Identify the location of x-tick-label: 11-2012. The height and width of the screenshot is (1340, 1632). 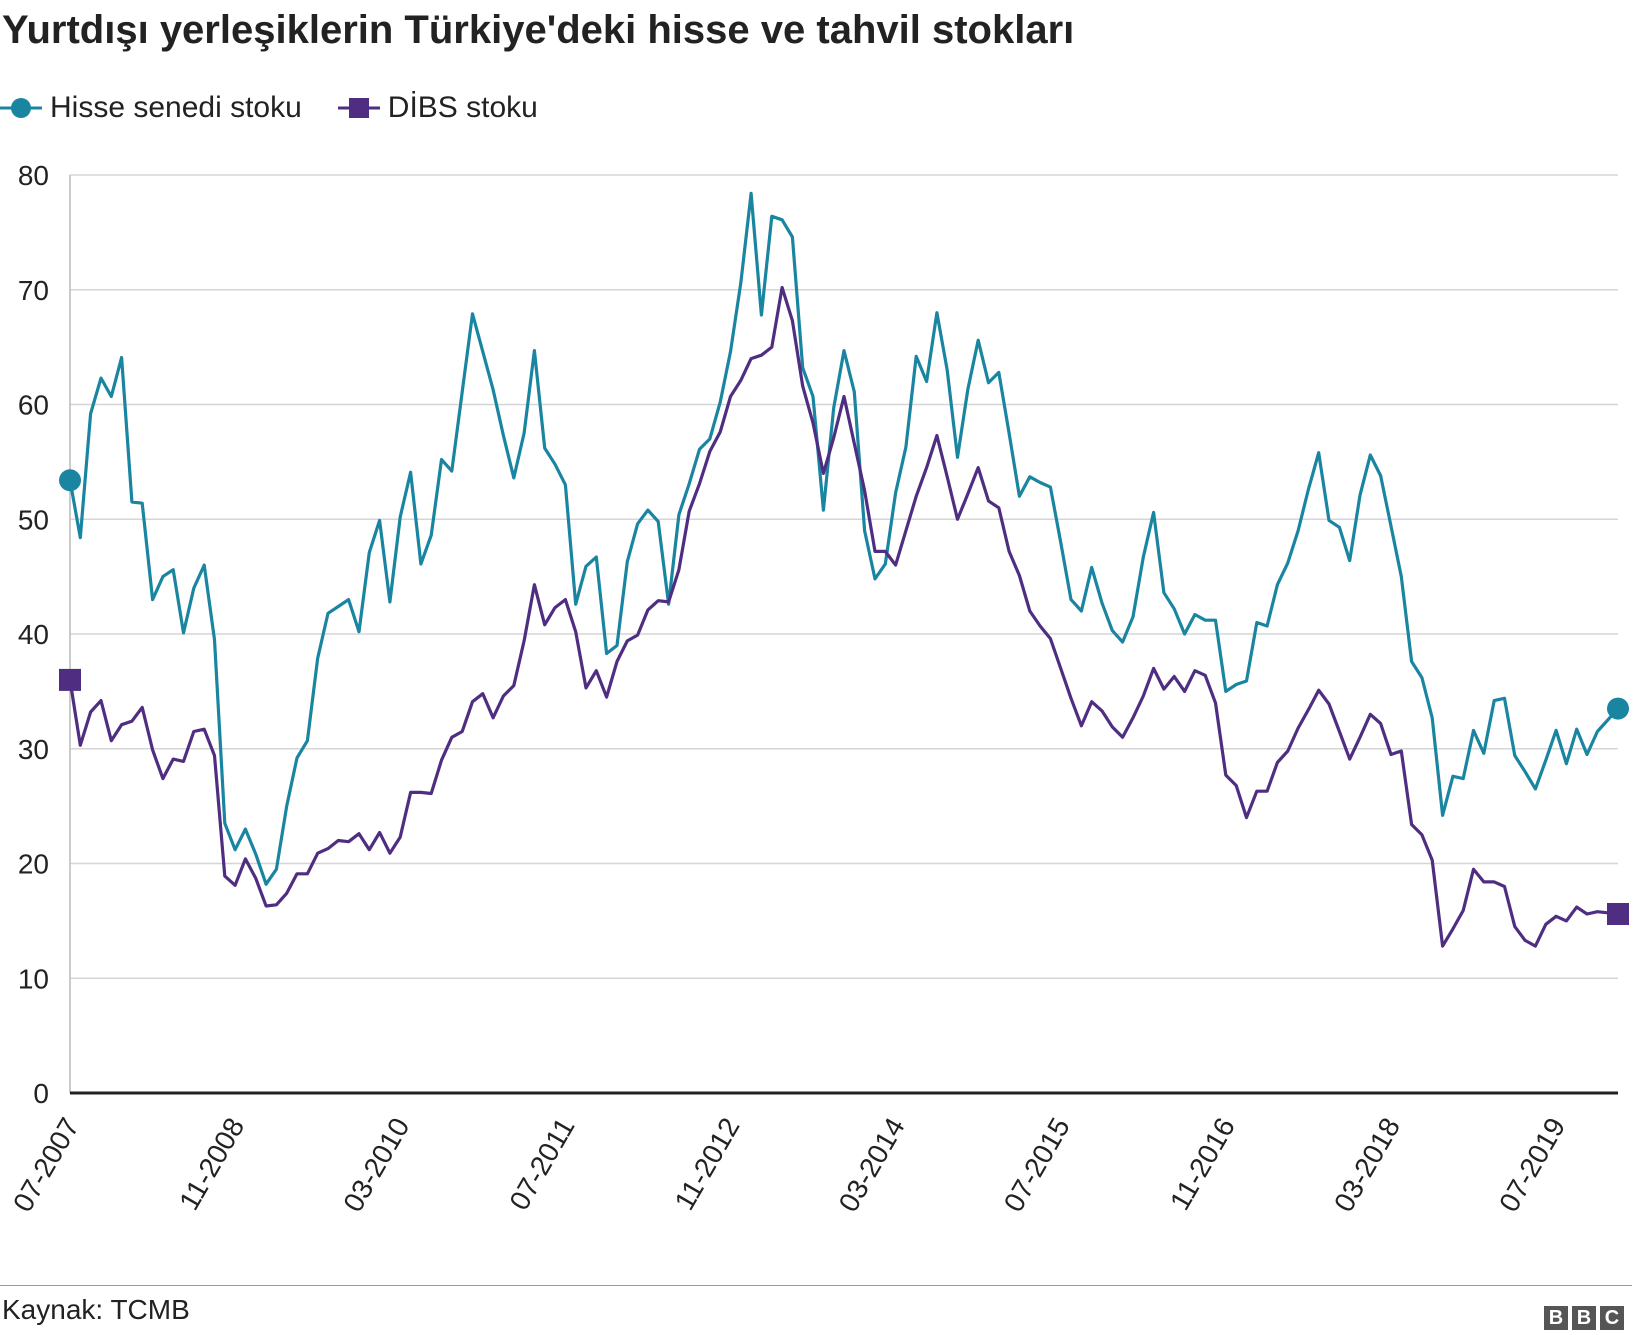
(706, 1164).